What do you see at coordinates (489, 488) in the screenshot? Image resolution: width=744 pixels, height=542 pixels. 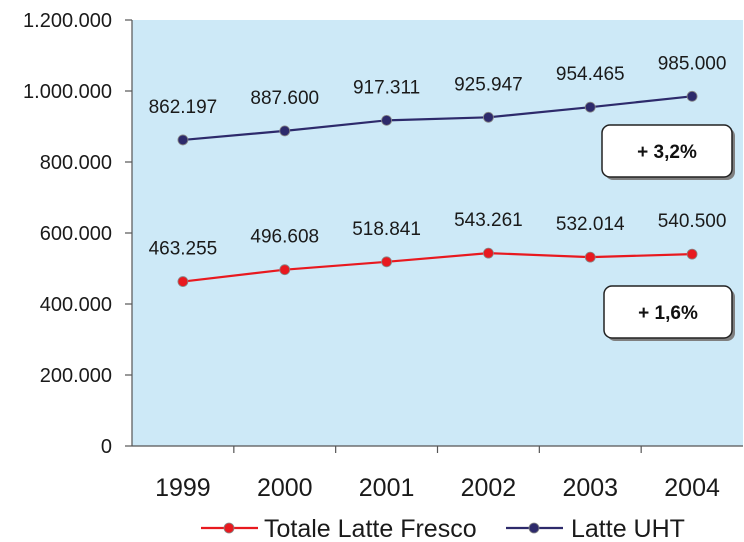 I see `x-tick-label: 2002` at bounding box center [489, 488].